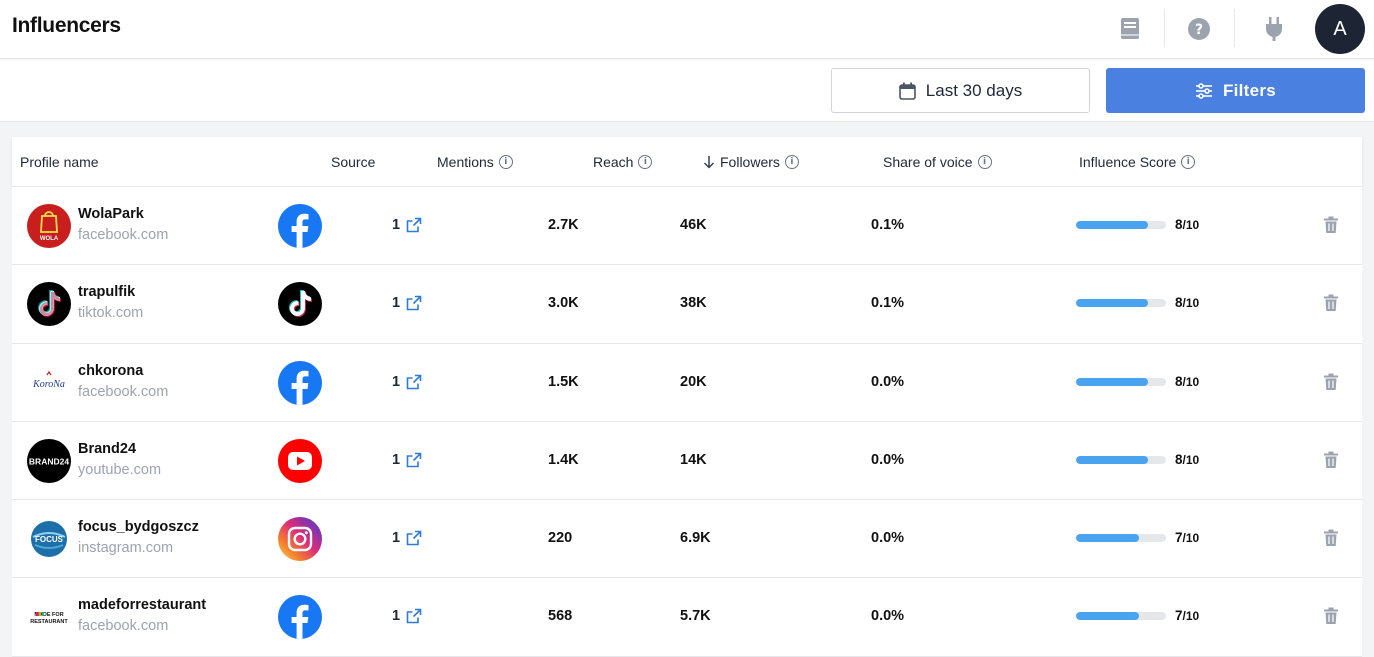 The image size is (1374, 657). Describe the element at coordinates (107, 448) in the screenshot. I see `profile-name: Brand24` at that location.